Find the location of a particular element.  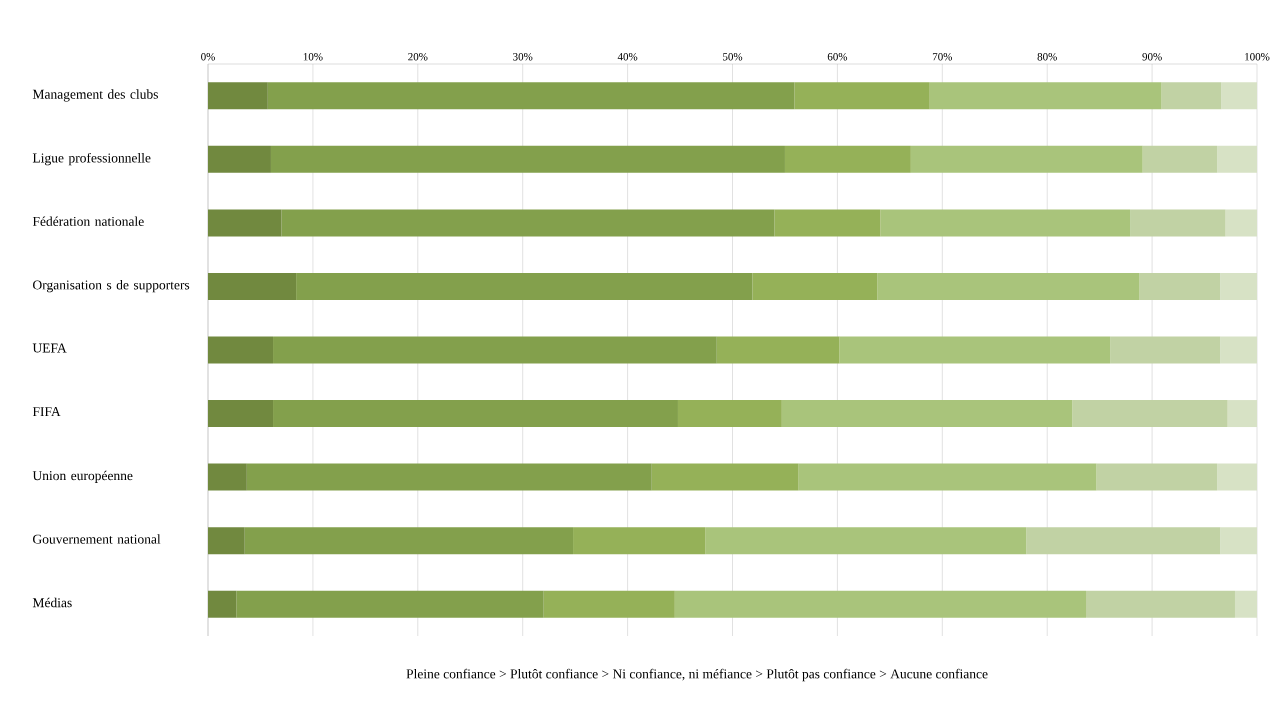

y-tick-label: Ligue professionnelle is located at coordinates (91, 159).